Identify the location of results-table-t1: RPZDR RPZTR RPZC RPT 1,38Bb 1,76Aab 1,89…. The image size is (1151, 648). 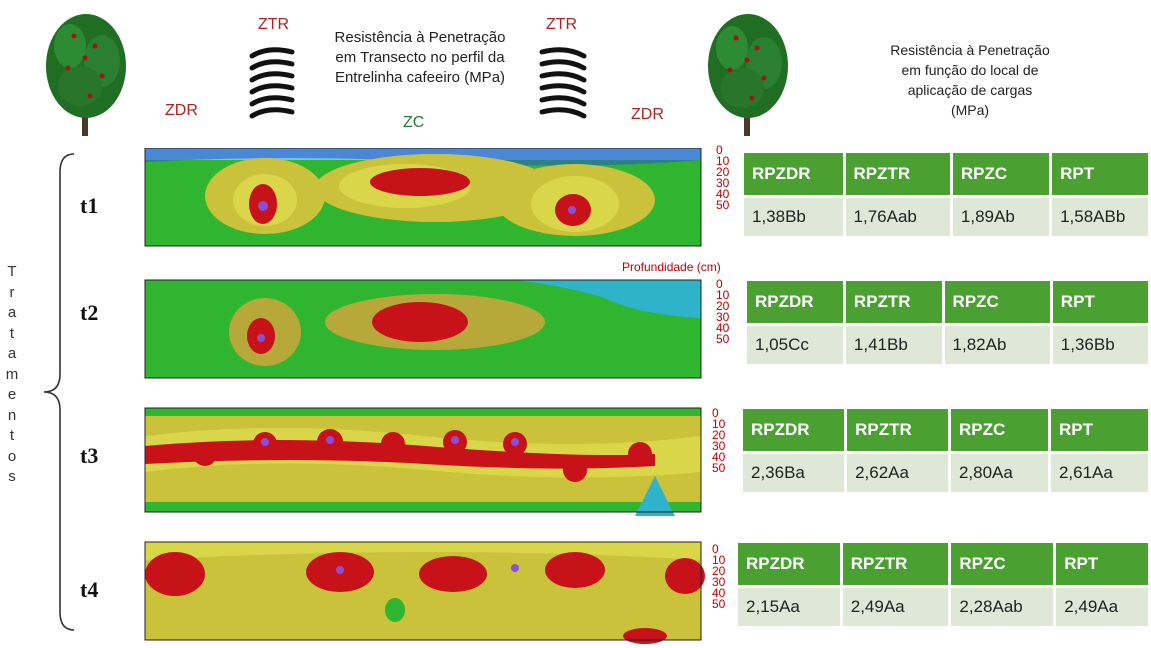
(946, 194).